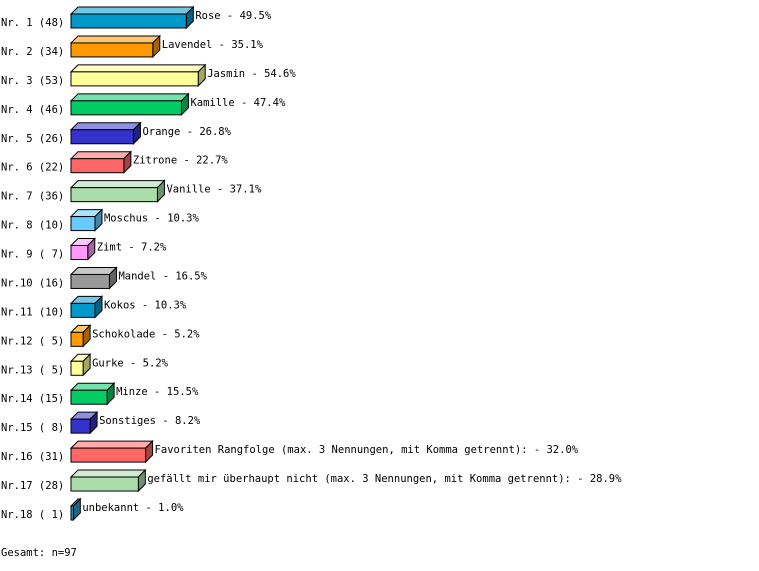 This screenshot has height=571, width=759. Describe the element at coordinates (32, 197) in the screenshot. I see `row-label: Nr. 7 (36)` at that location.